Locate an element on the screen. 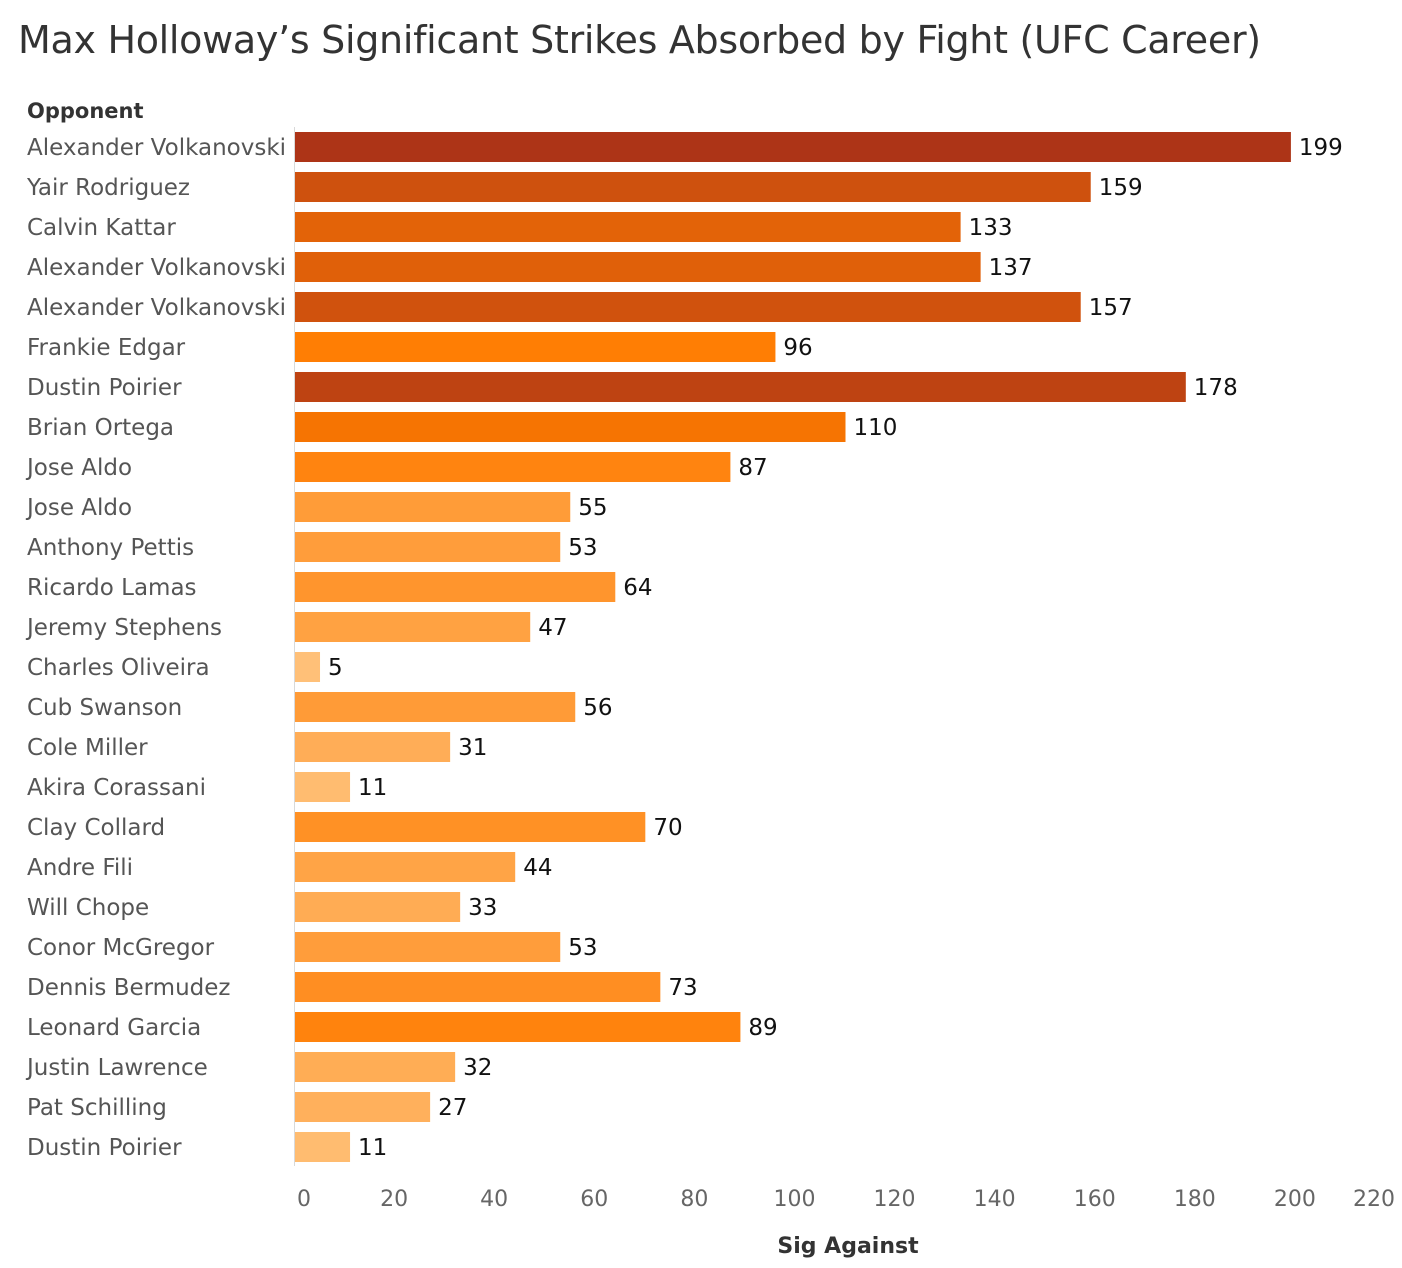  bar-row: Jose Aldo 87 is located at coordinates (396, 467).